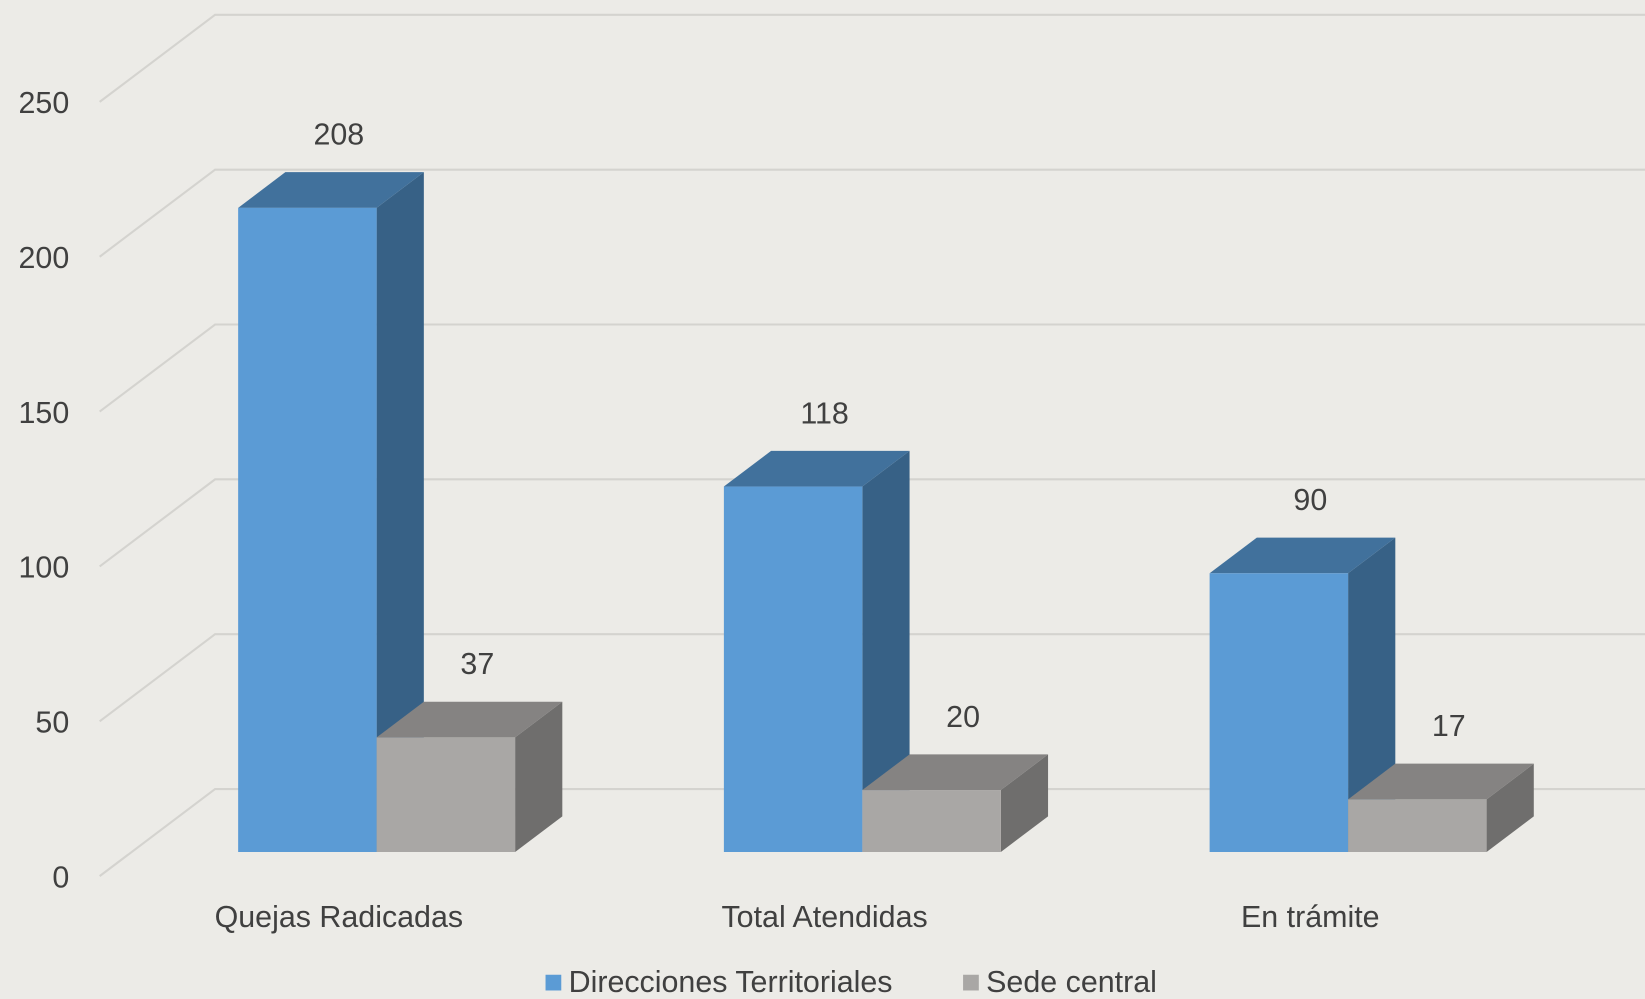 Image resolution: width=1645 pixels, height=999 pixels. I want to click on value-label: 17, so click(1449, 726).